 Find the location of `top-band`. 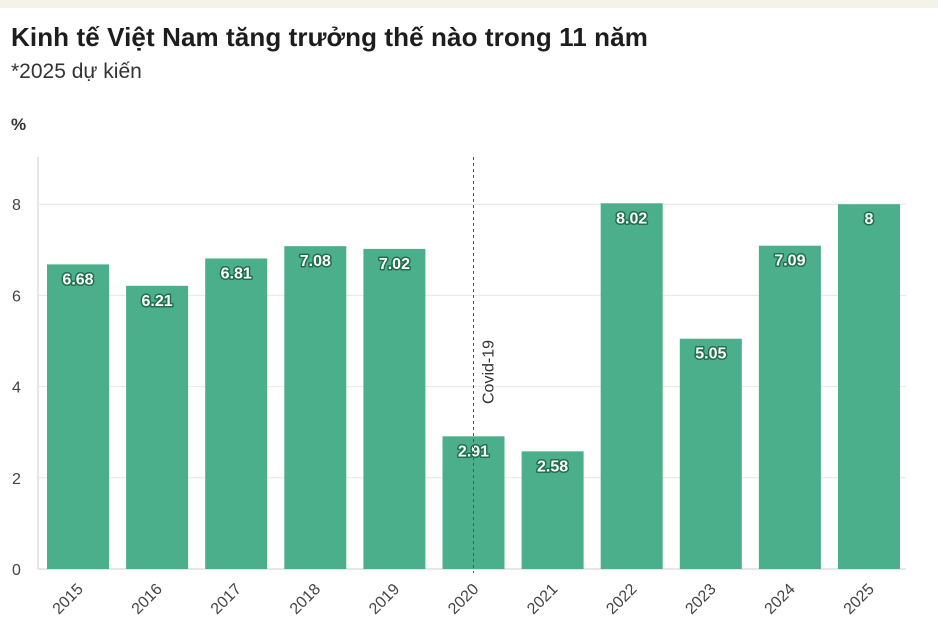

top-band is located at coordinates (469, 4).